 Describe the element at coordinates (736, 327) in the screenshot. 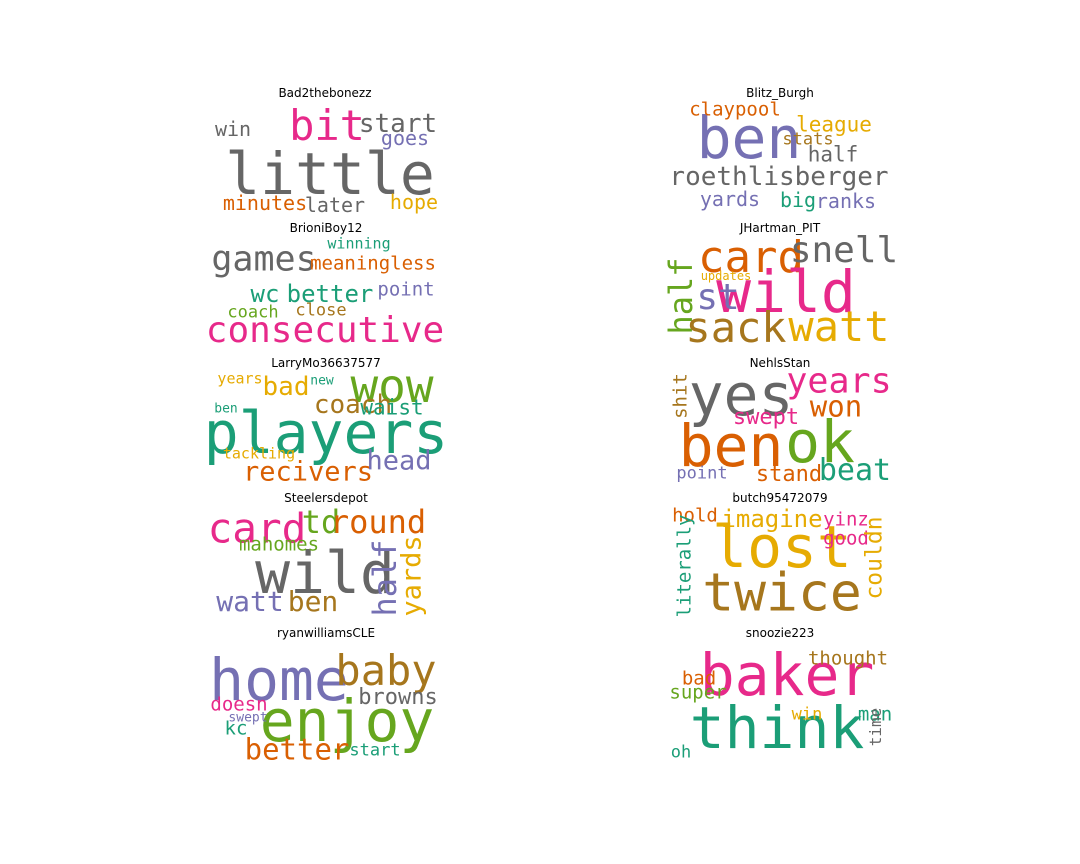

I see `cloud-word: sack` at that location.